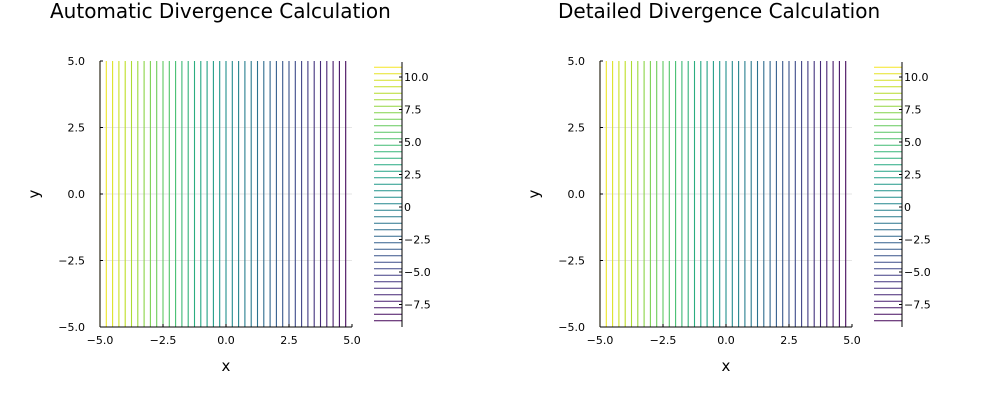 The width and height of the screenshot is (1000, 400). What do you see at coordinates (220, 11) in the screenshot?
I see `chart-title: Automatic Divergence Calculation` at bounding box center [220, 11].